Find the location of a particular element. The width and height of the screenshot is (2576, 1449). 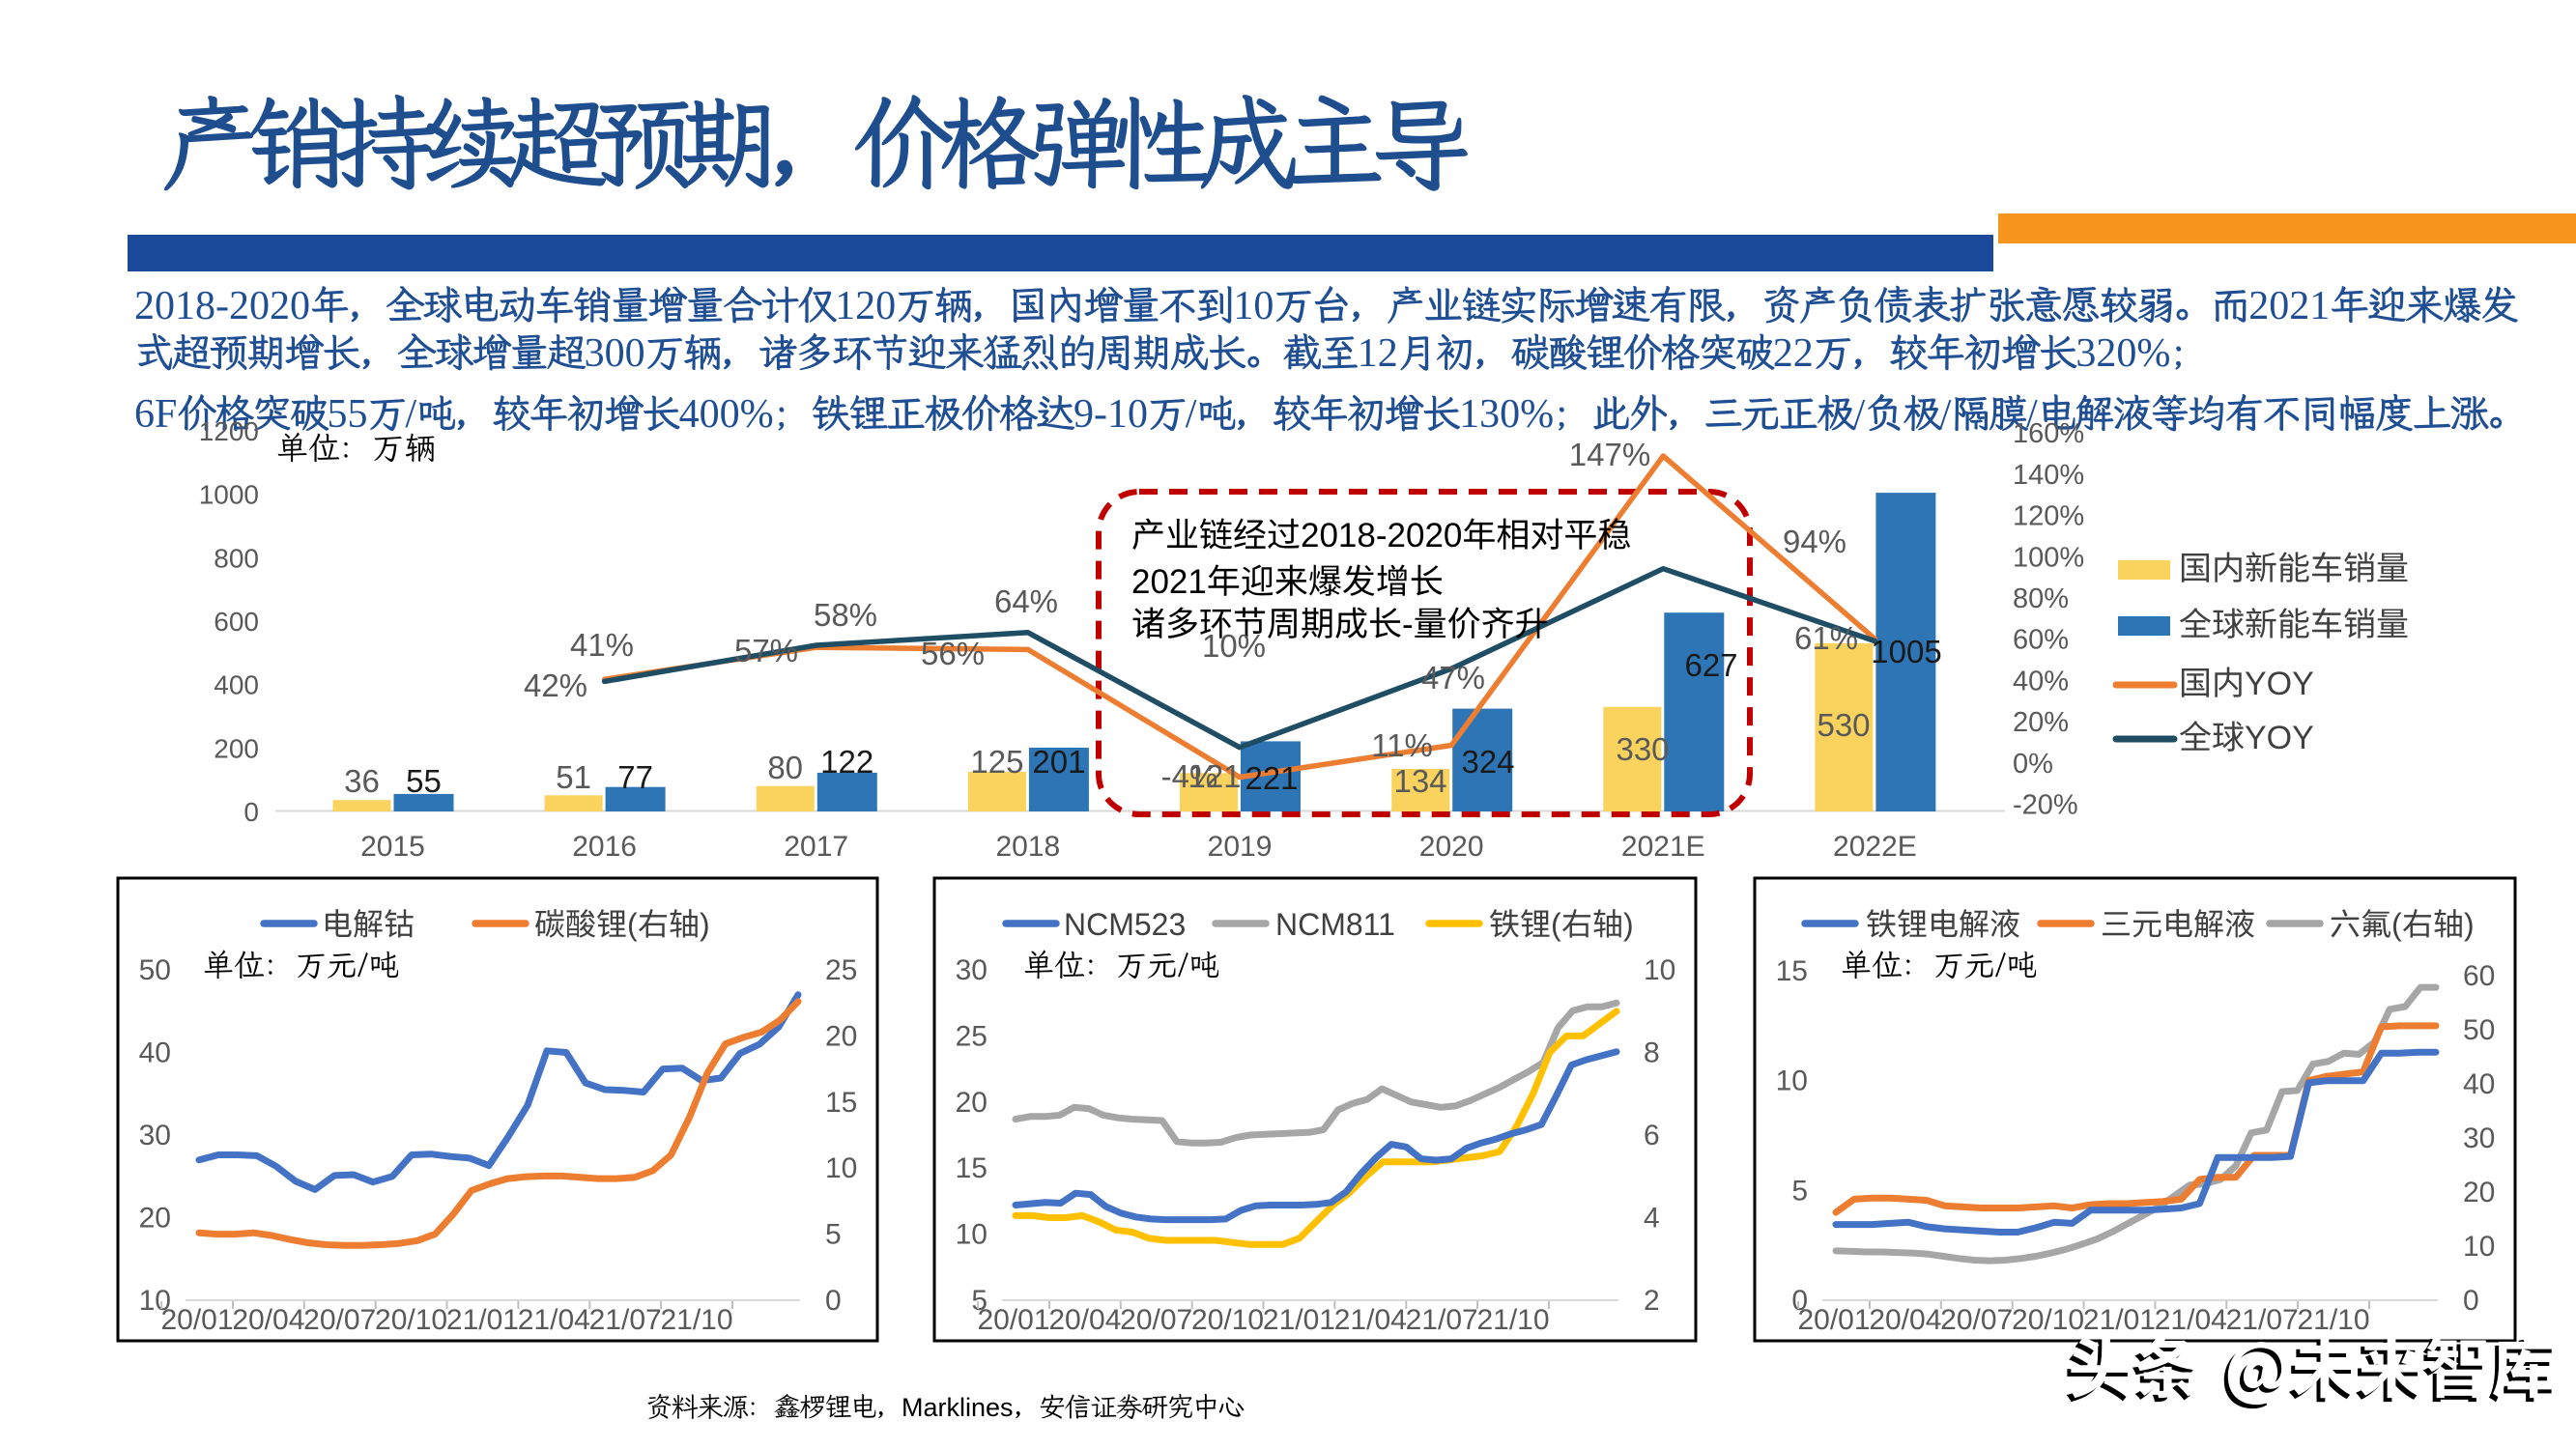

svg-text: 8 is located at coordinates (1652, 1053).